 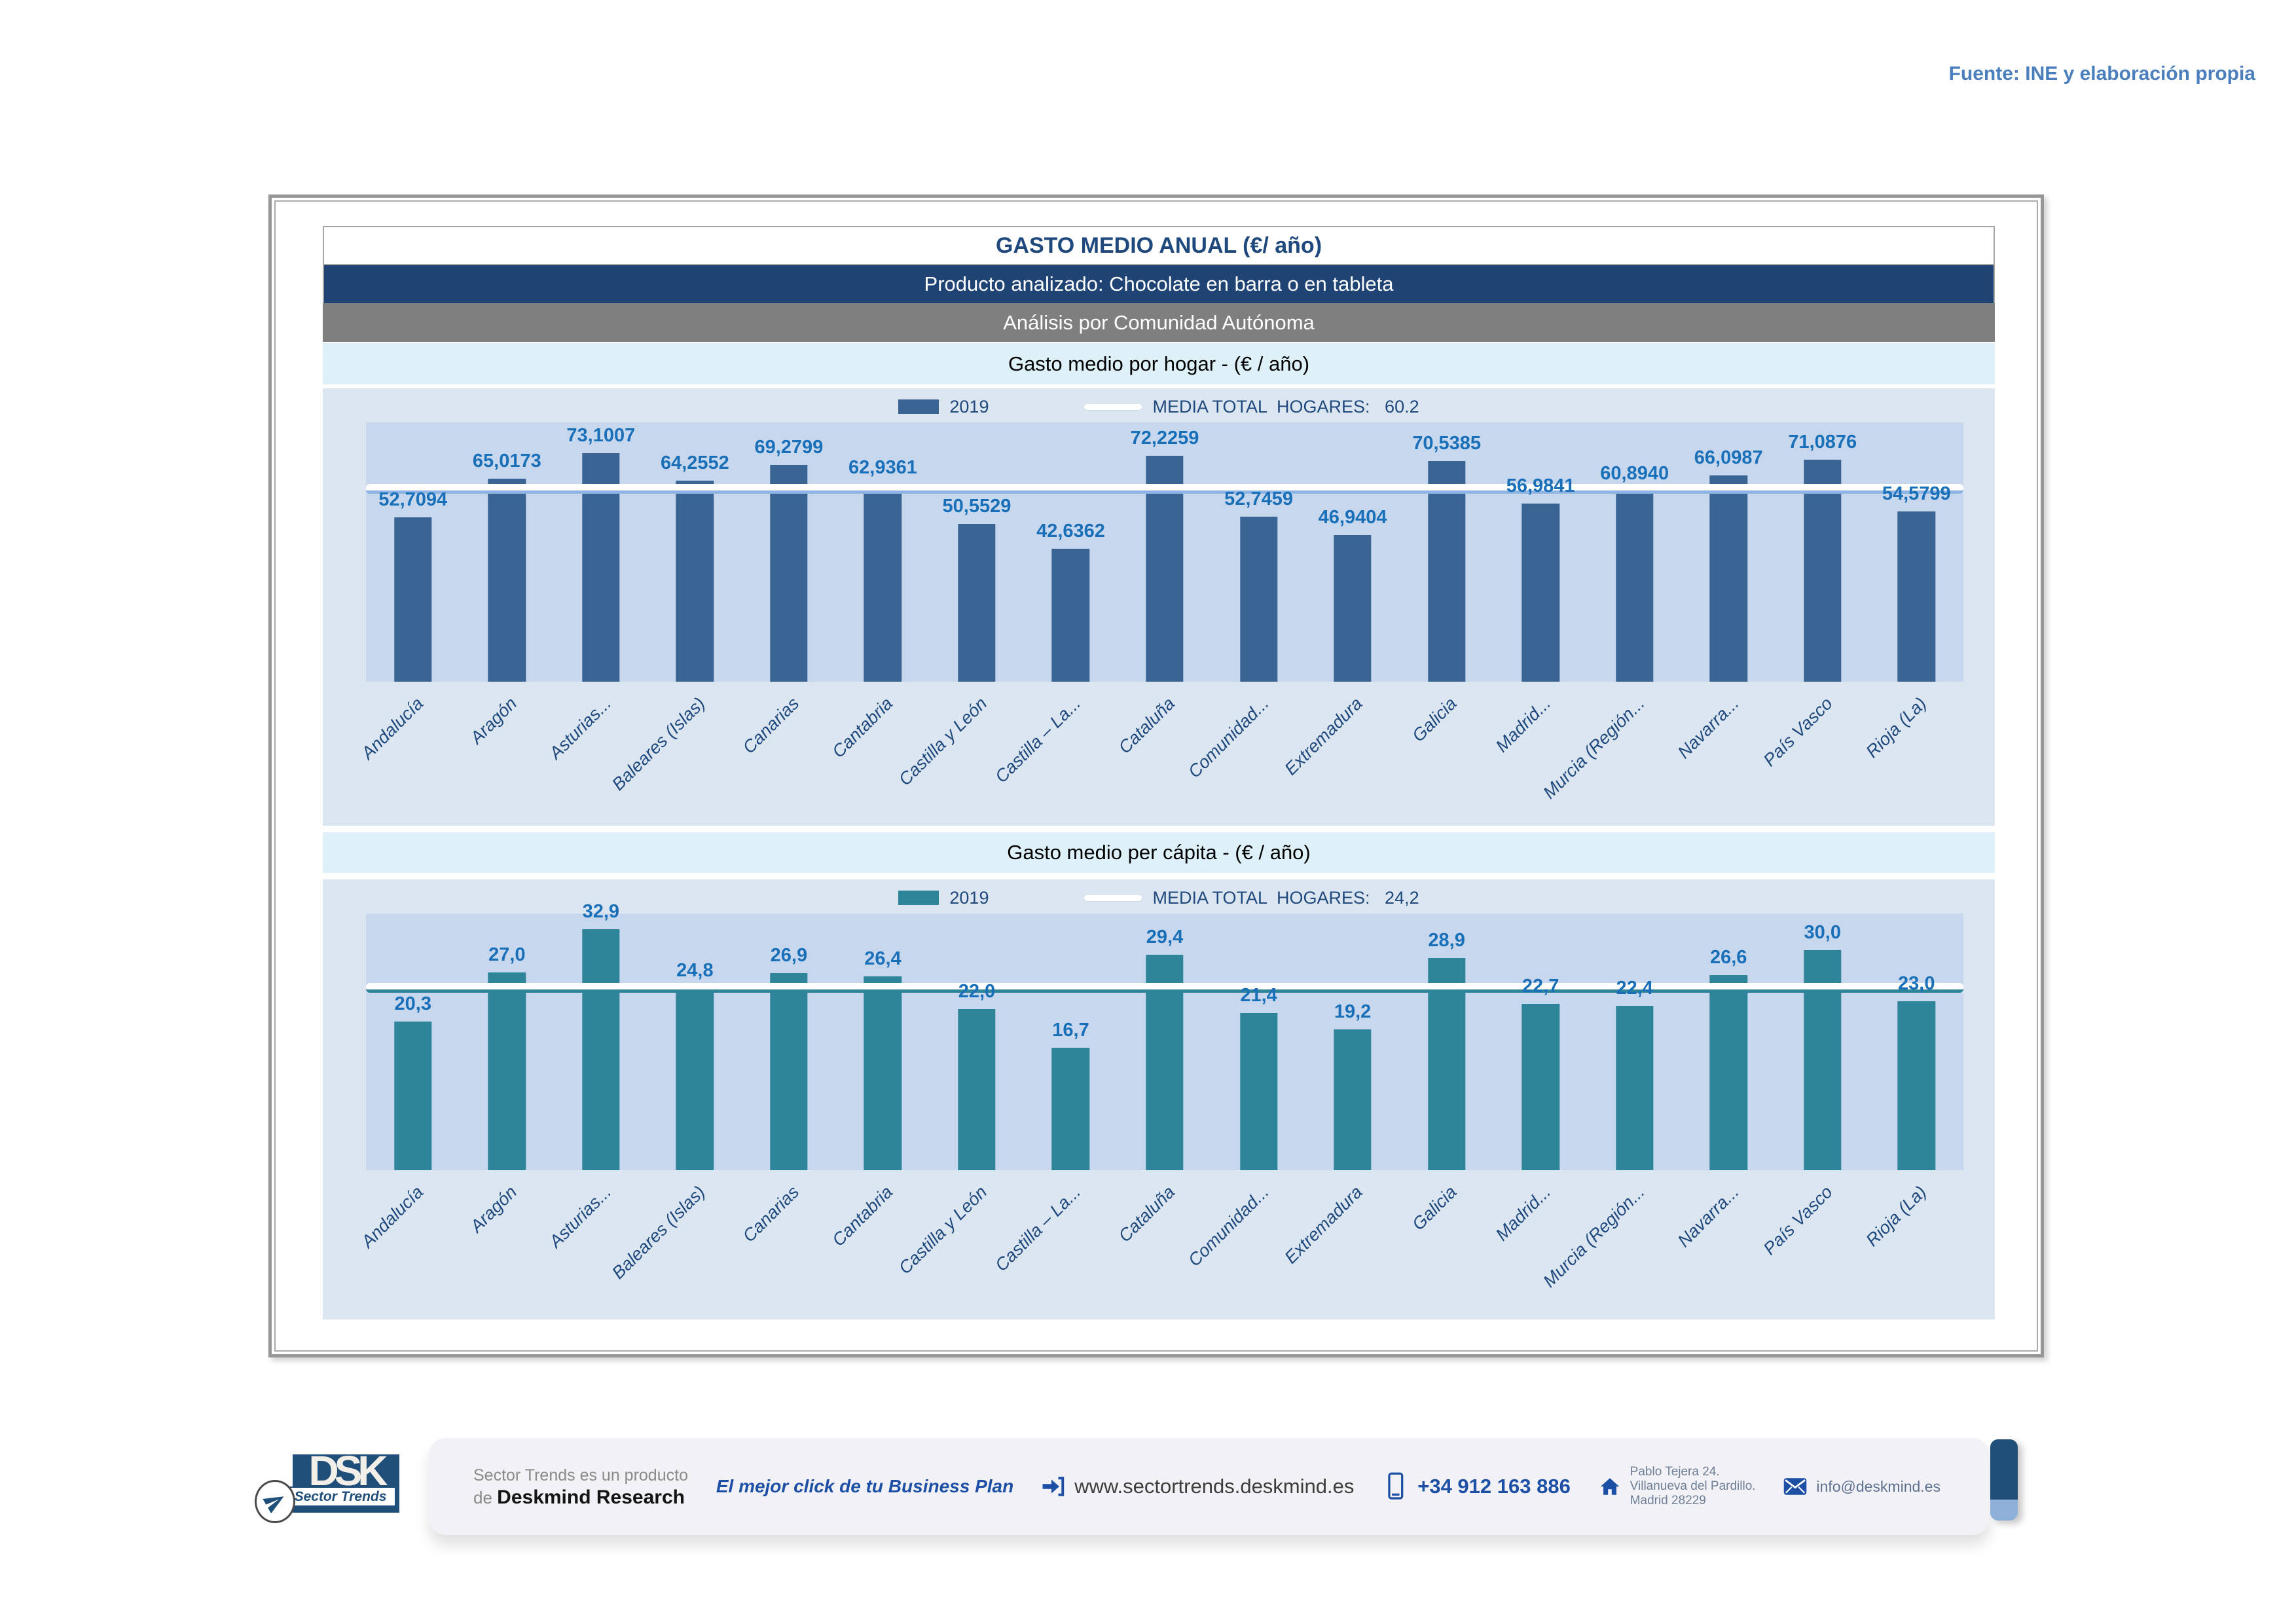 I want to click on axis-category-label: País Vasco, so click(x=1797, y=732).